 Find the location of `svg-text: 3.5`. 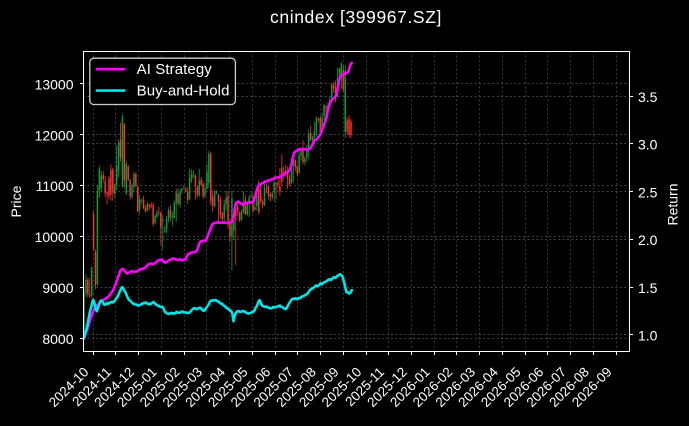

svg-text: 3.5 is located at coordinates (648, 97).